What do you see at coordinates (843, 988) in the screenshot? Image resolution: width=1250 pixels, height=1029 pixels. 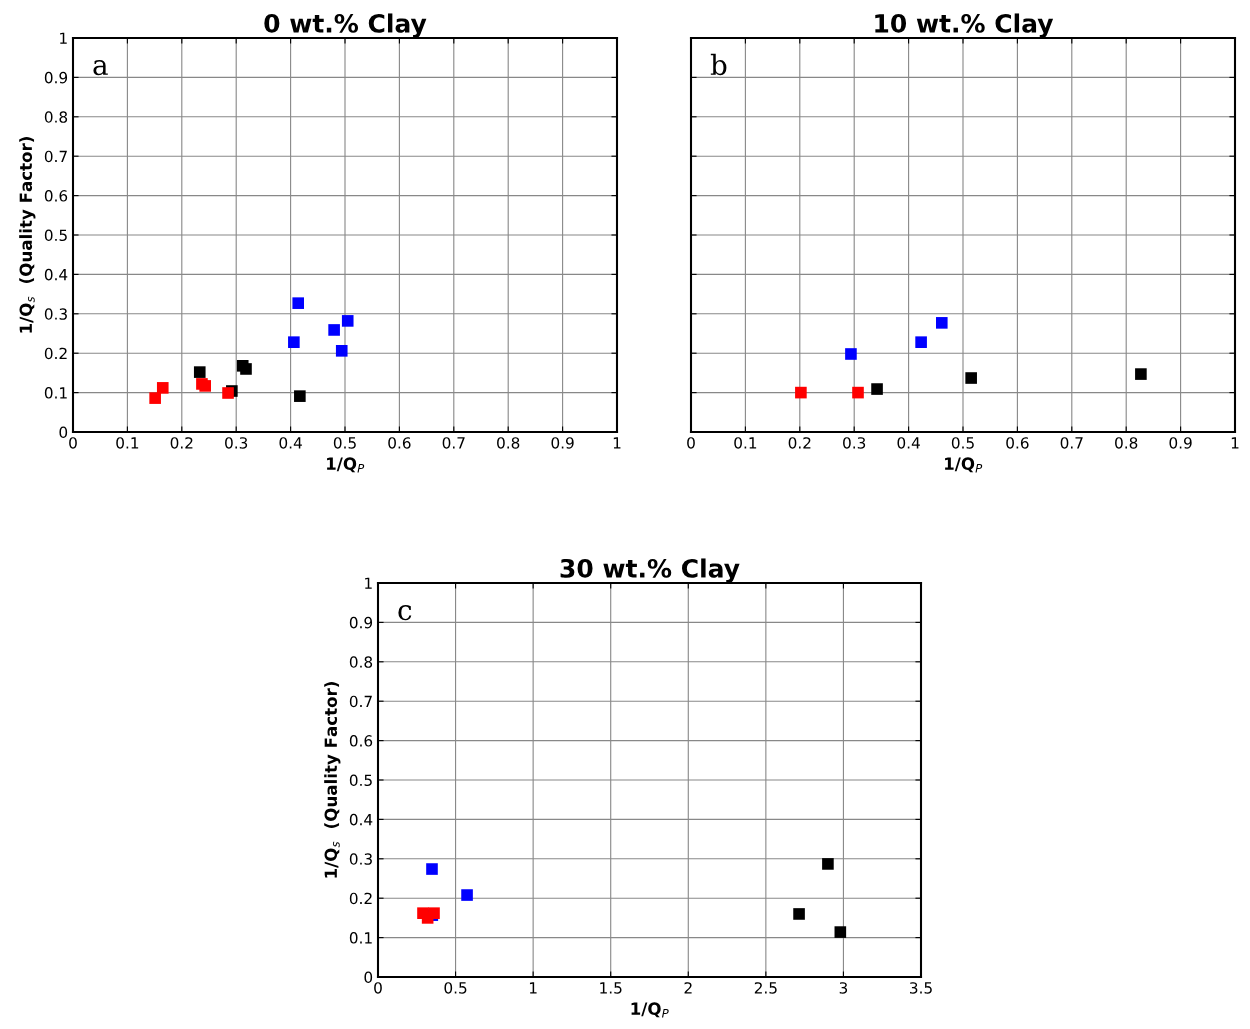 I see `x-tick-label: 3` at bounding box center [843, 988].